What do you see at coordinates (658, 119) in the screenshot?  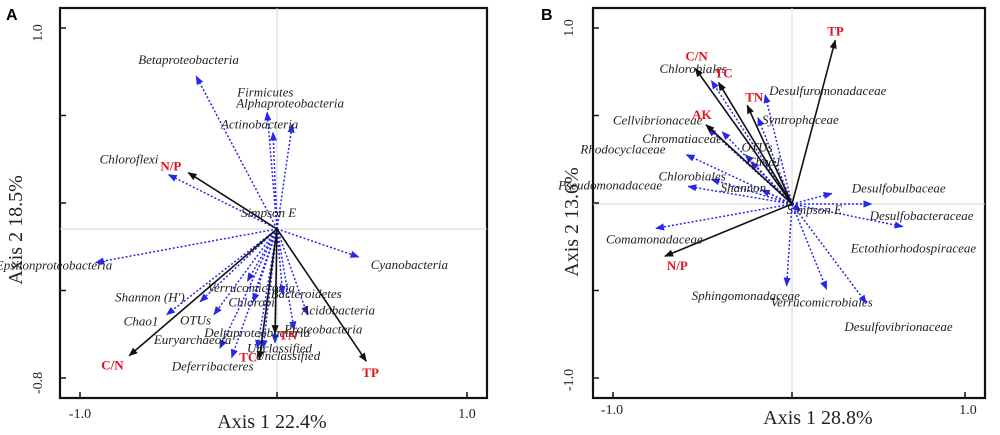 I see `species-label: Cellvibrionaceae` at bounding box center [658, 119].